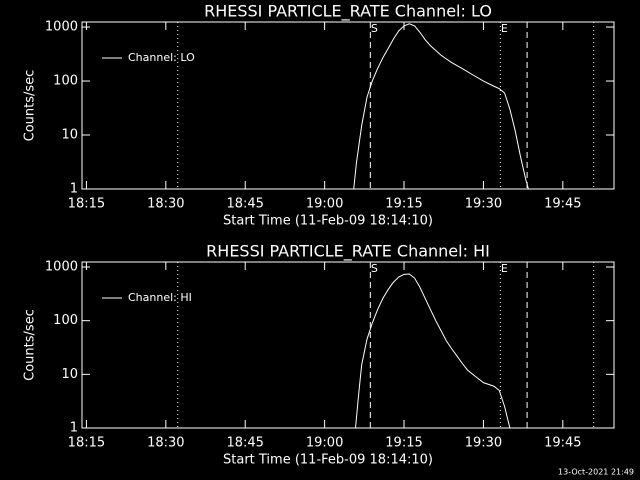  What do you see at coordinates (160, 297) in the screenshot?
I see `legend-label: Channel: HI` at bounding box center [160, 297].